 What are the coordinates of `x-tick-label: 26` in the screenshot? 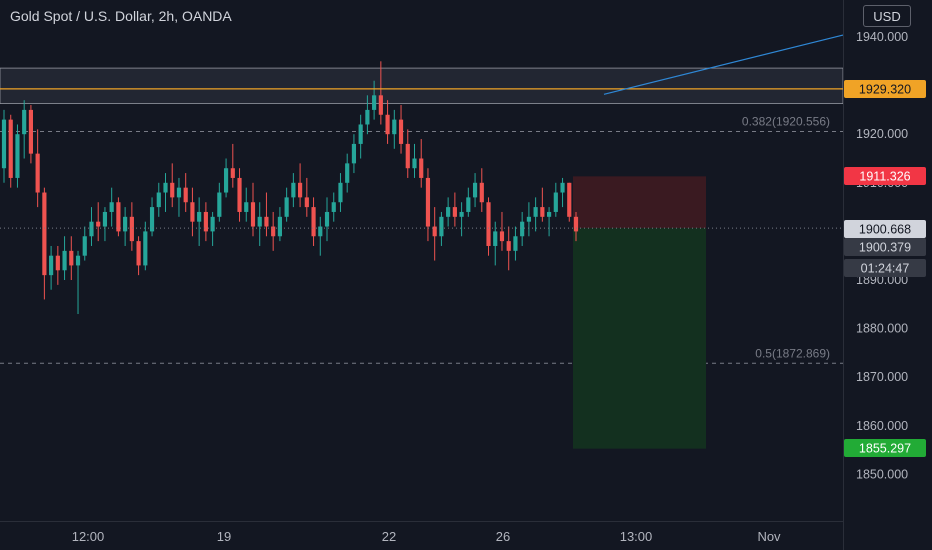 It's located at (503, 536).